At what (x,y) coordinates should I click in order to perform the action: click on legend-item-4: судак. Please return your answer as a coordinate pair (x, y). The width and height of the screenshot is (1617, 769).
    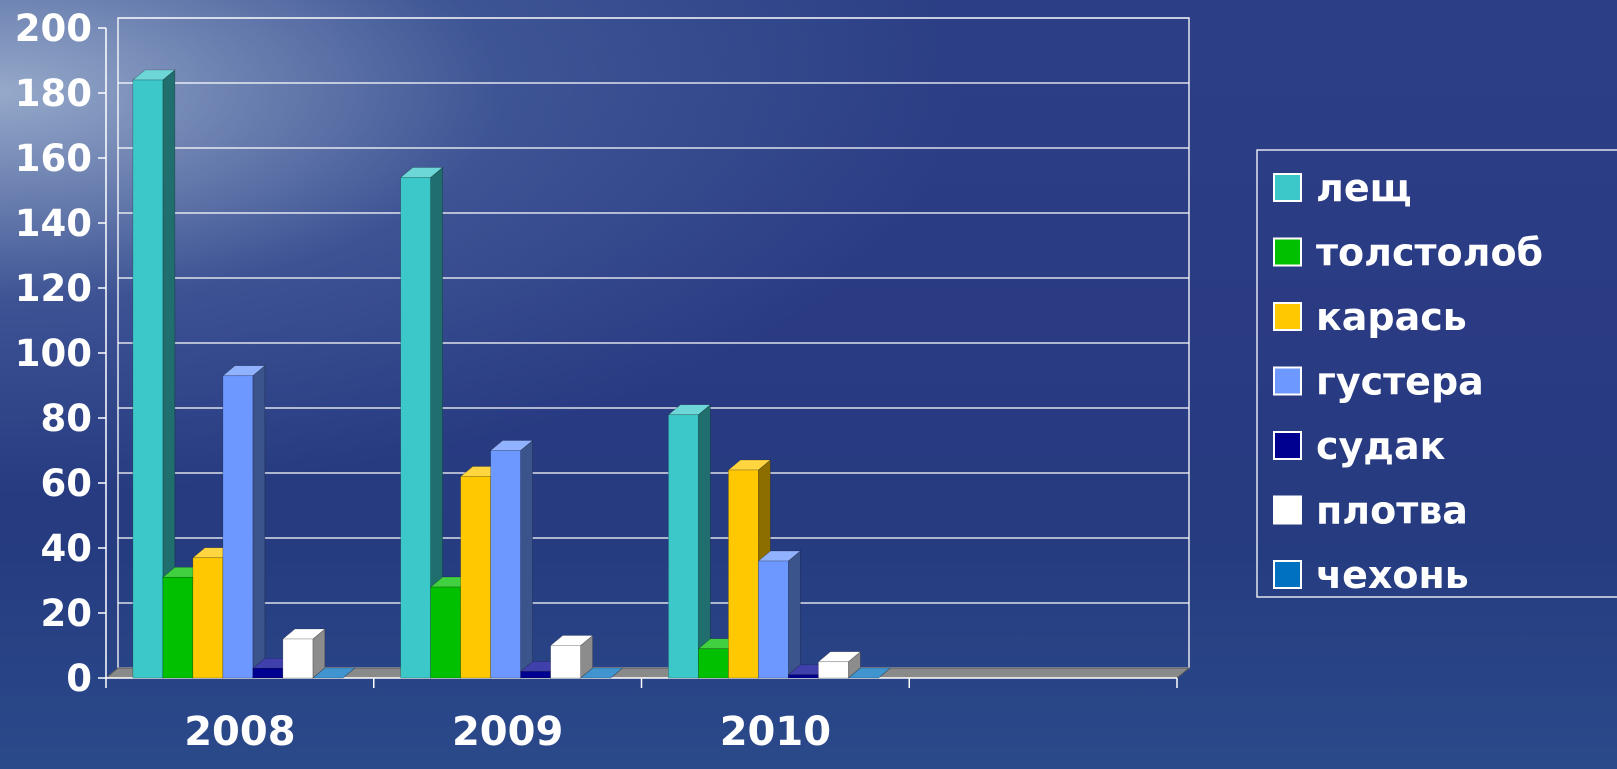
    Looking at the image, I should click on (1359, 446).